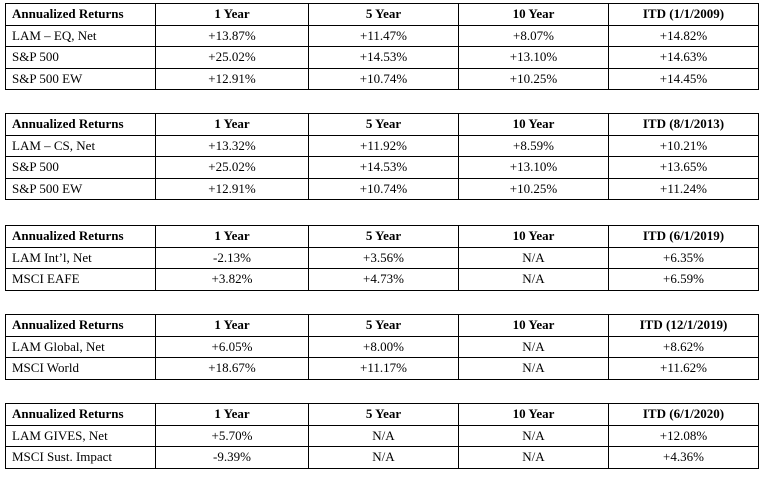  What do you see at coordinates (80, 346) in the screenshot?
I see `row-label: LAM Global, Net` at bounding box center [80, 346].